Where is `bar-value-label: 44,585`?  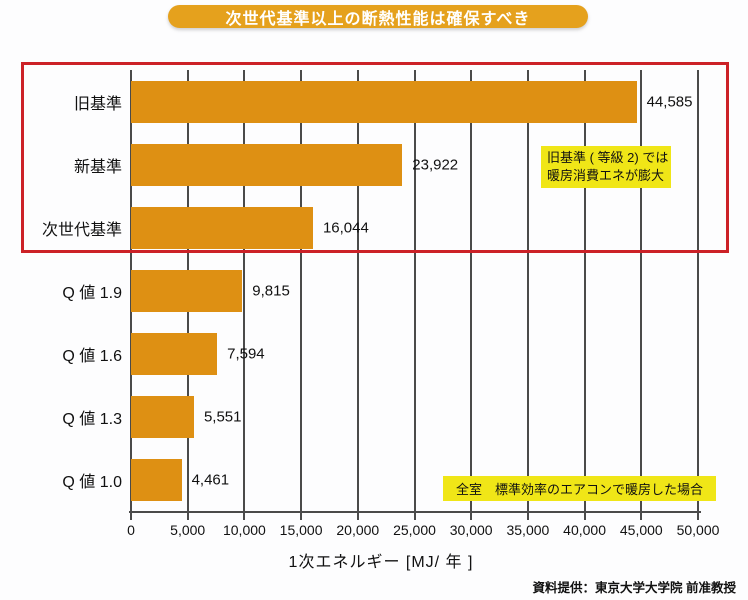 bar-value-label: 44,585 is located at coordinates (669, 102).